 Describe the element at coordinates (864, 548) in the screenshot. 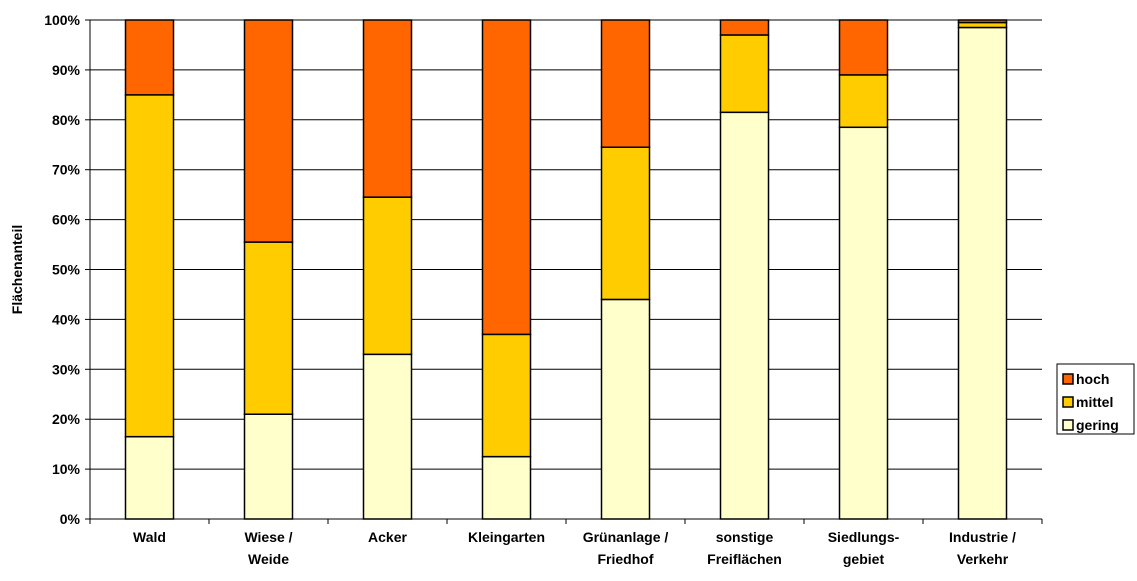

I see `x-tick-label: Siedlungs-gebiet` at that location.